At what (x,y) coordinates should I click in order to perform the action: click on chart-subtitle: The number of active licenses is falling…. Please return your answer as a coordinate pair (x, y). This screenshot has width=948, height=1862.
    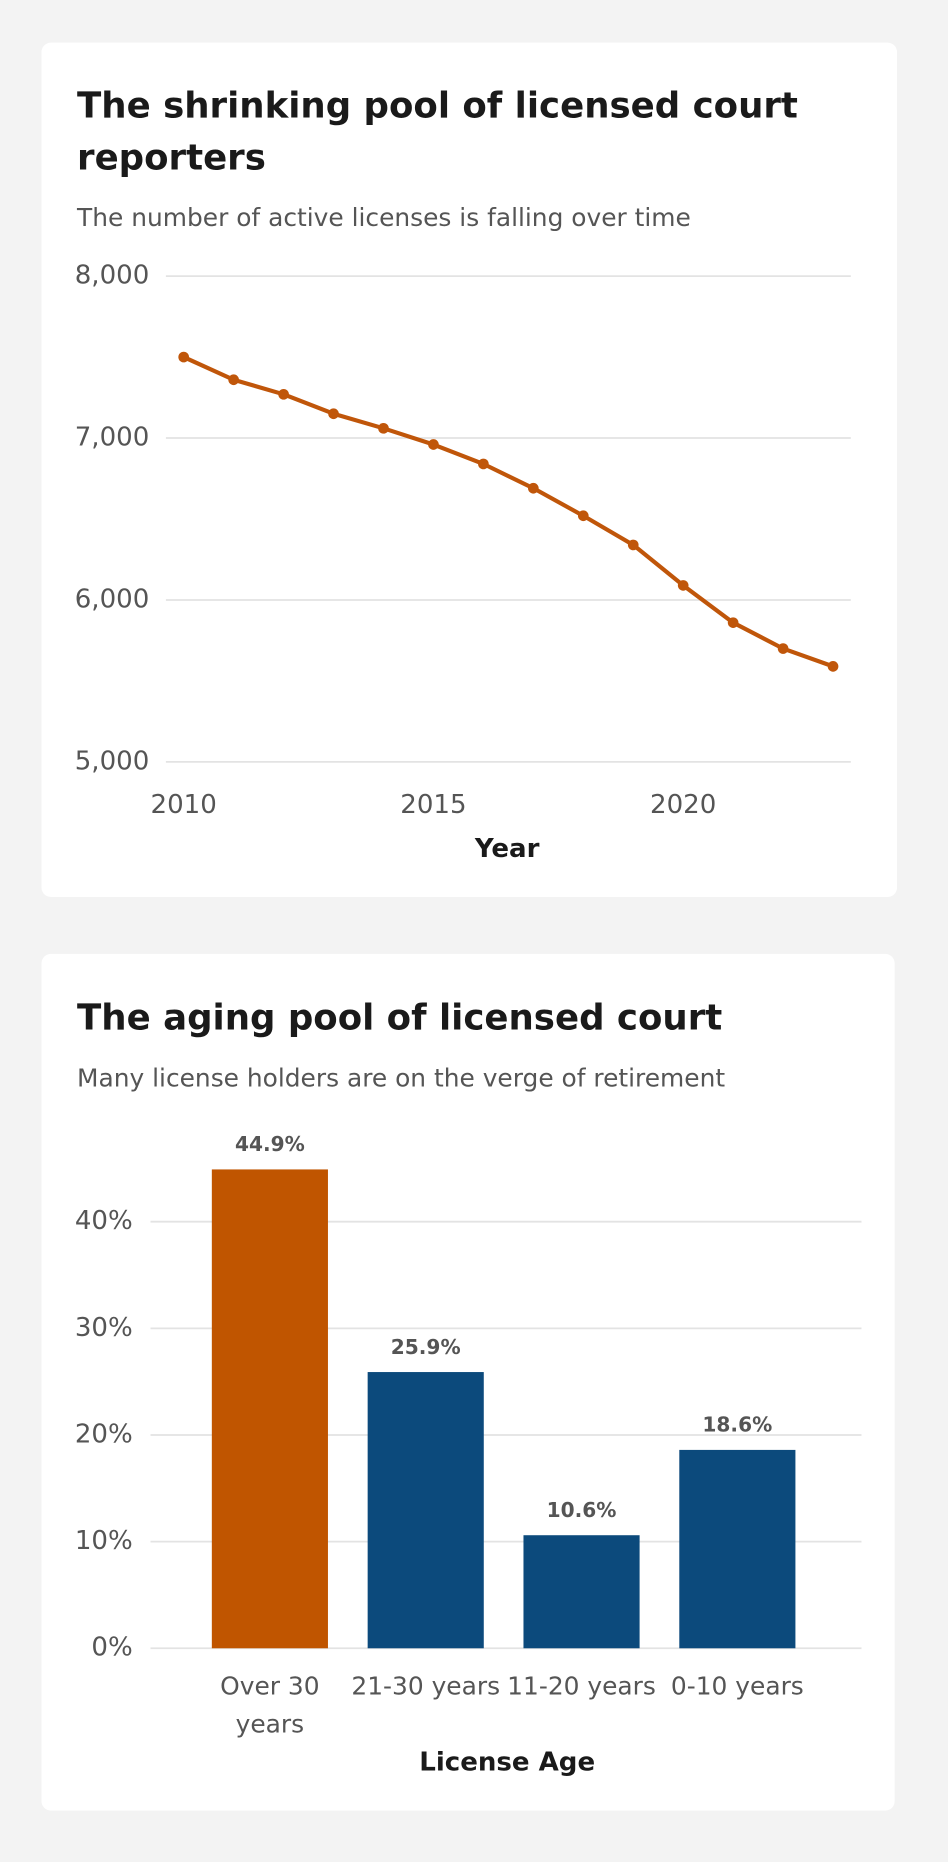
    Looking at the image, I should click on (383, 217).